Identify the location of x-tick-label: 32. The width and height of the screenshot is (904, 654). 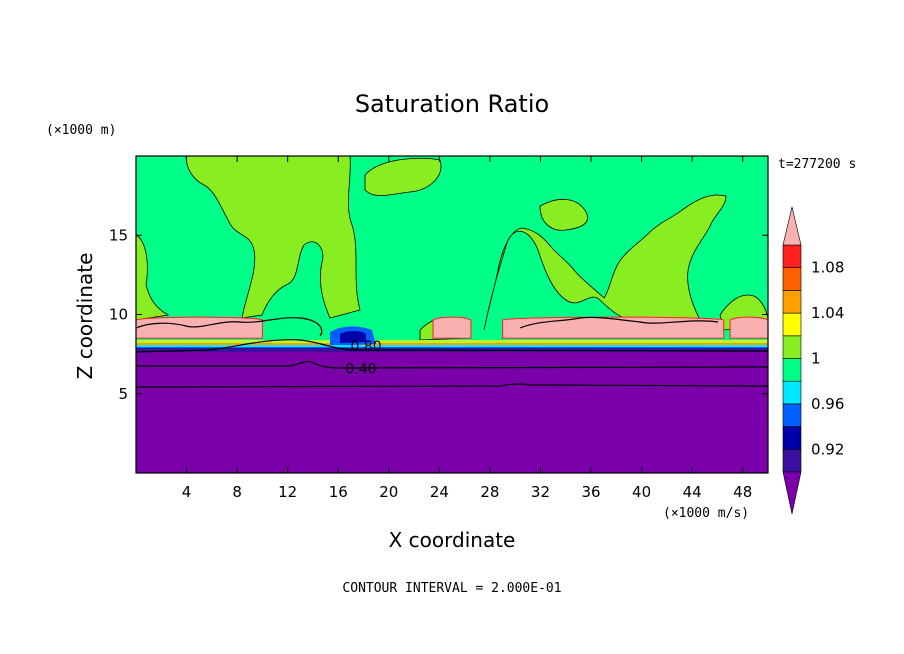
(540, 492).